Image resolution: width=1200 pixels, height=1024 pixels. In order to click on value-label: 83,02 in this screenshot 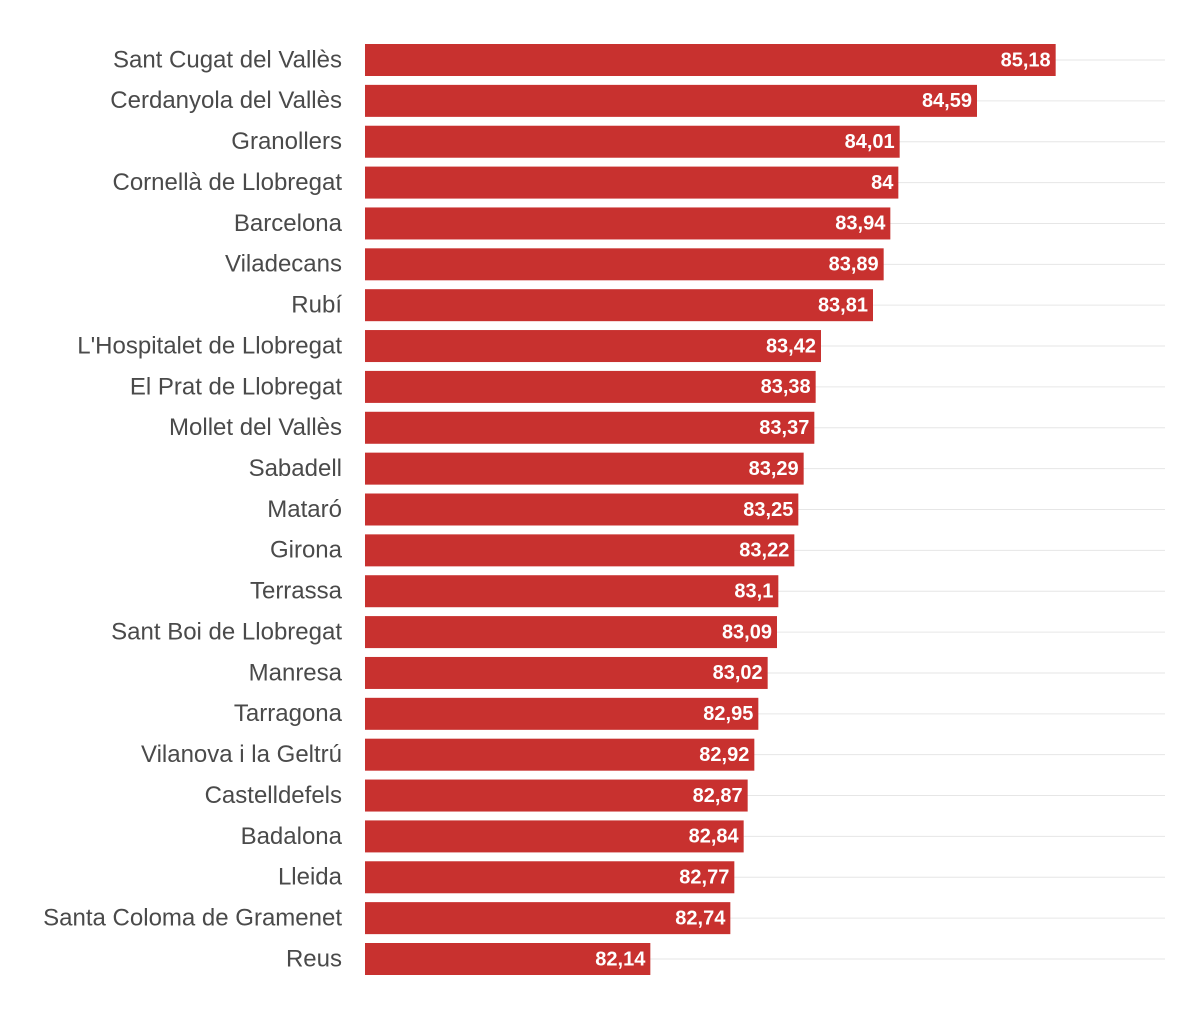, I will do `click(738, 673)`.